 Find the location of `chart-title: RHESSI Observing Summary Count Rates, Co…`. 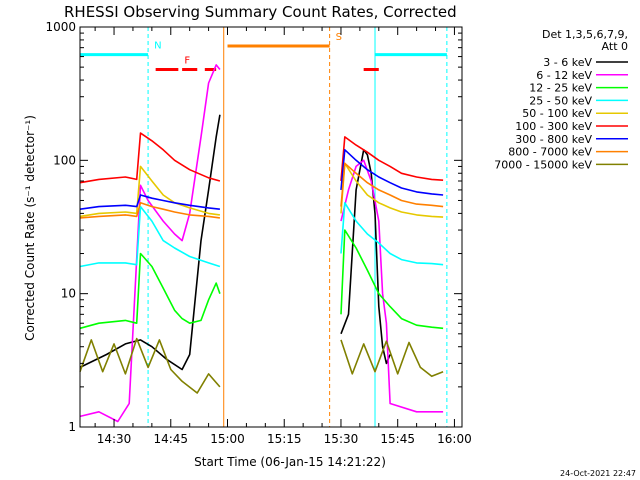

chart-title: RHESSI Observing Summary Count Rates, Co… is located at coordinates (260, 12).